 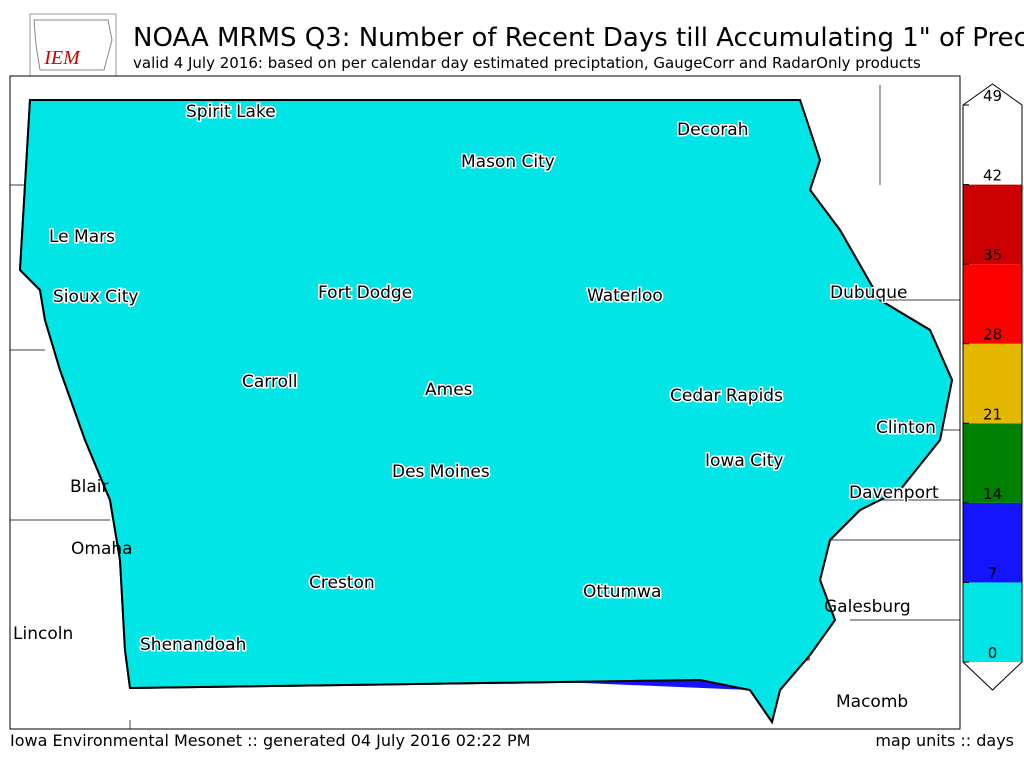 I want to click on city: Des Moines, so click(x=441, y=472).